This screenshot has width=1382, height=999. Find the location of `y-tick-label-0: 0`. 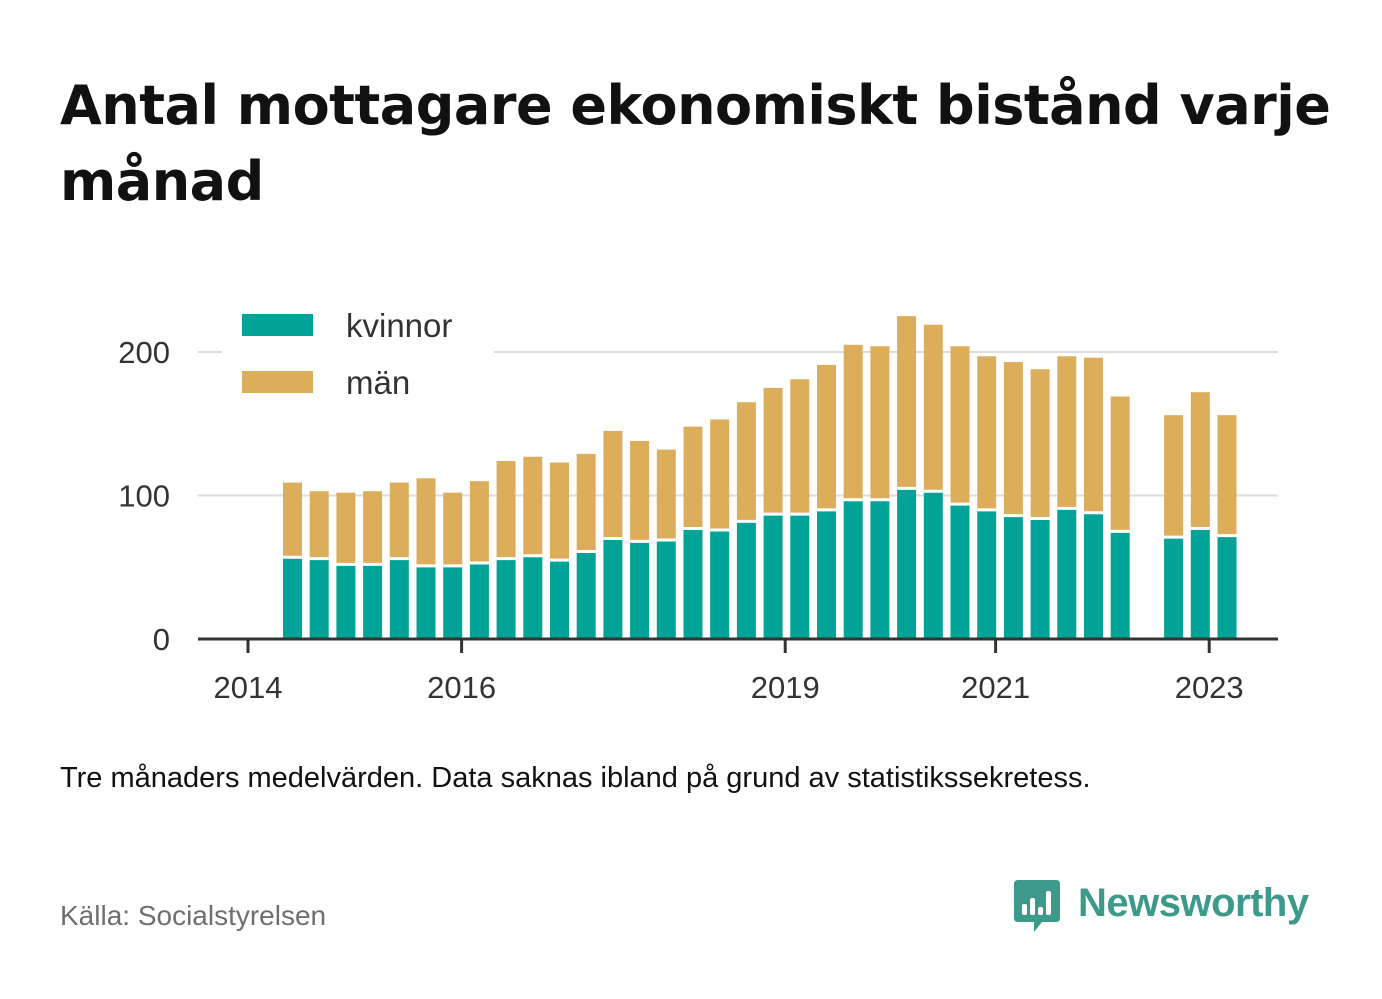

y-tick-label-0: 0 is located at coordinates (161, 639).